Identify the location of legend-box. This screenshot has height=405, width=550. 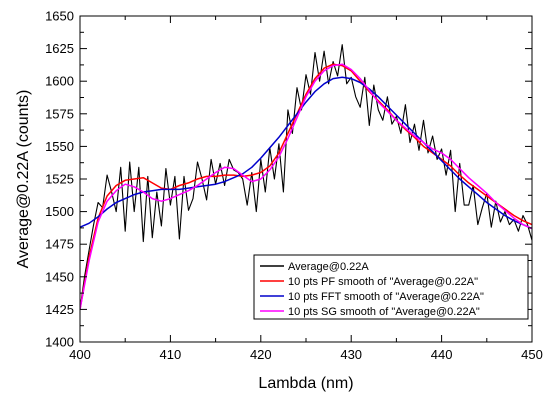
(391, 287).